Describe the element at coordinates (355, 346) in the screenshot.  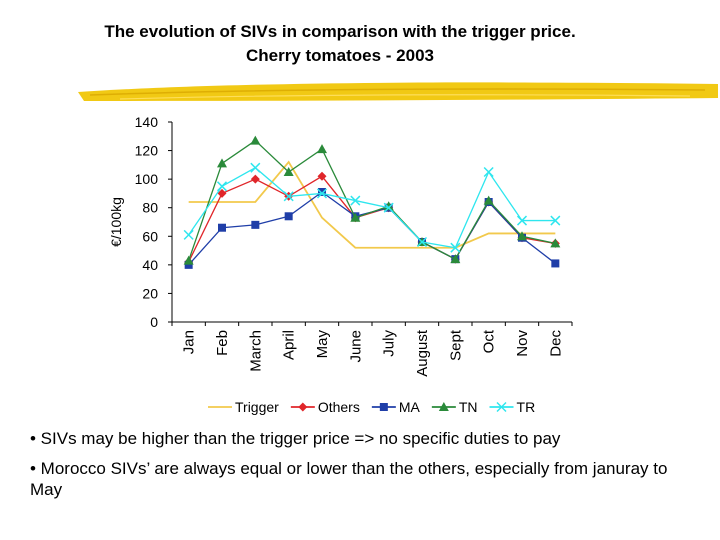
I see `x-tick-label: June` at that location.